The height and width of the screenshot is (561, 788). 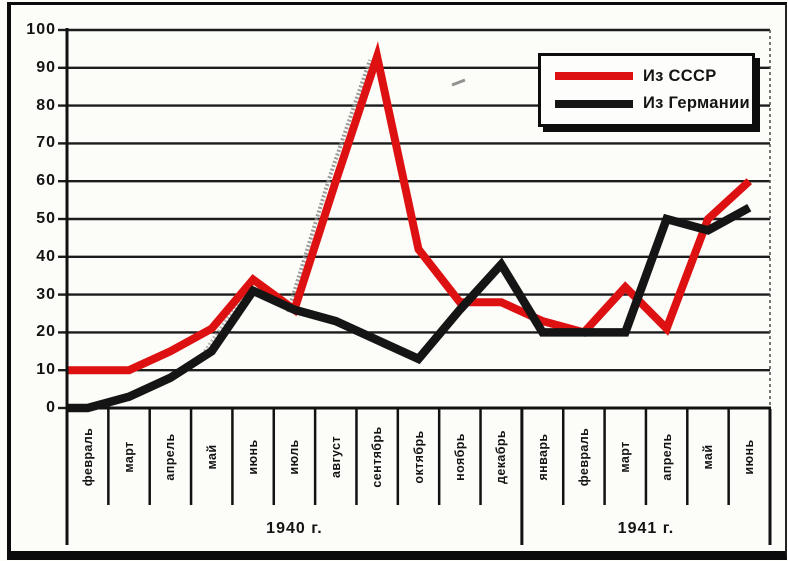 I want to click on y-axis-label-70: 70, so click(x=46, y=143).